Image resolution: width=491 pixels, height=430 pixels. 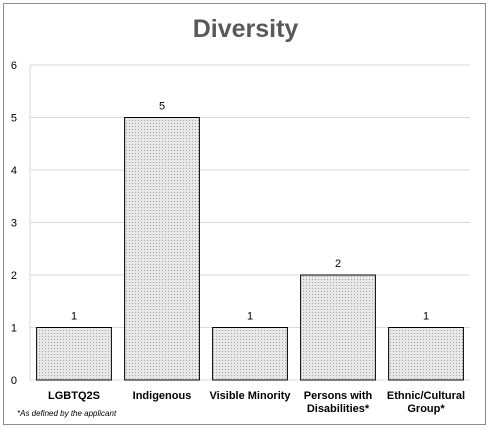 What do you see at coordinates (14, 224) in the screenshot?
I see `y-tick-label: 3` at bounding box center [14, 224].